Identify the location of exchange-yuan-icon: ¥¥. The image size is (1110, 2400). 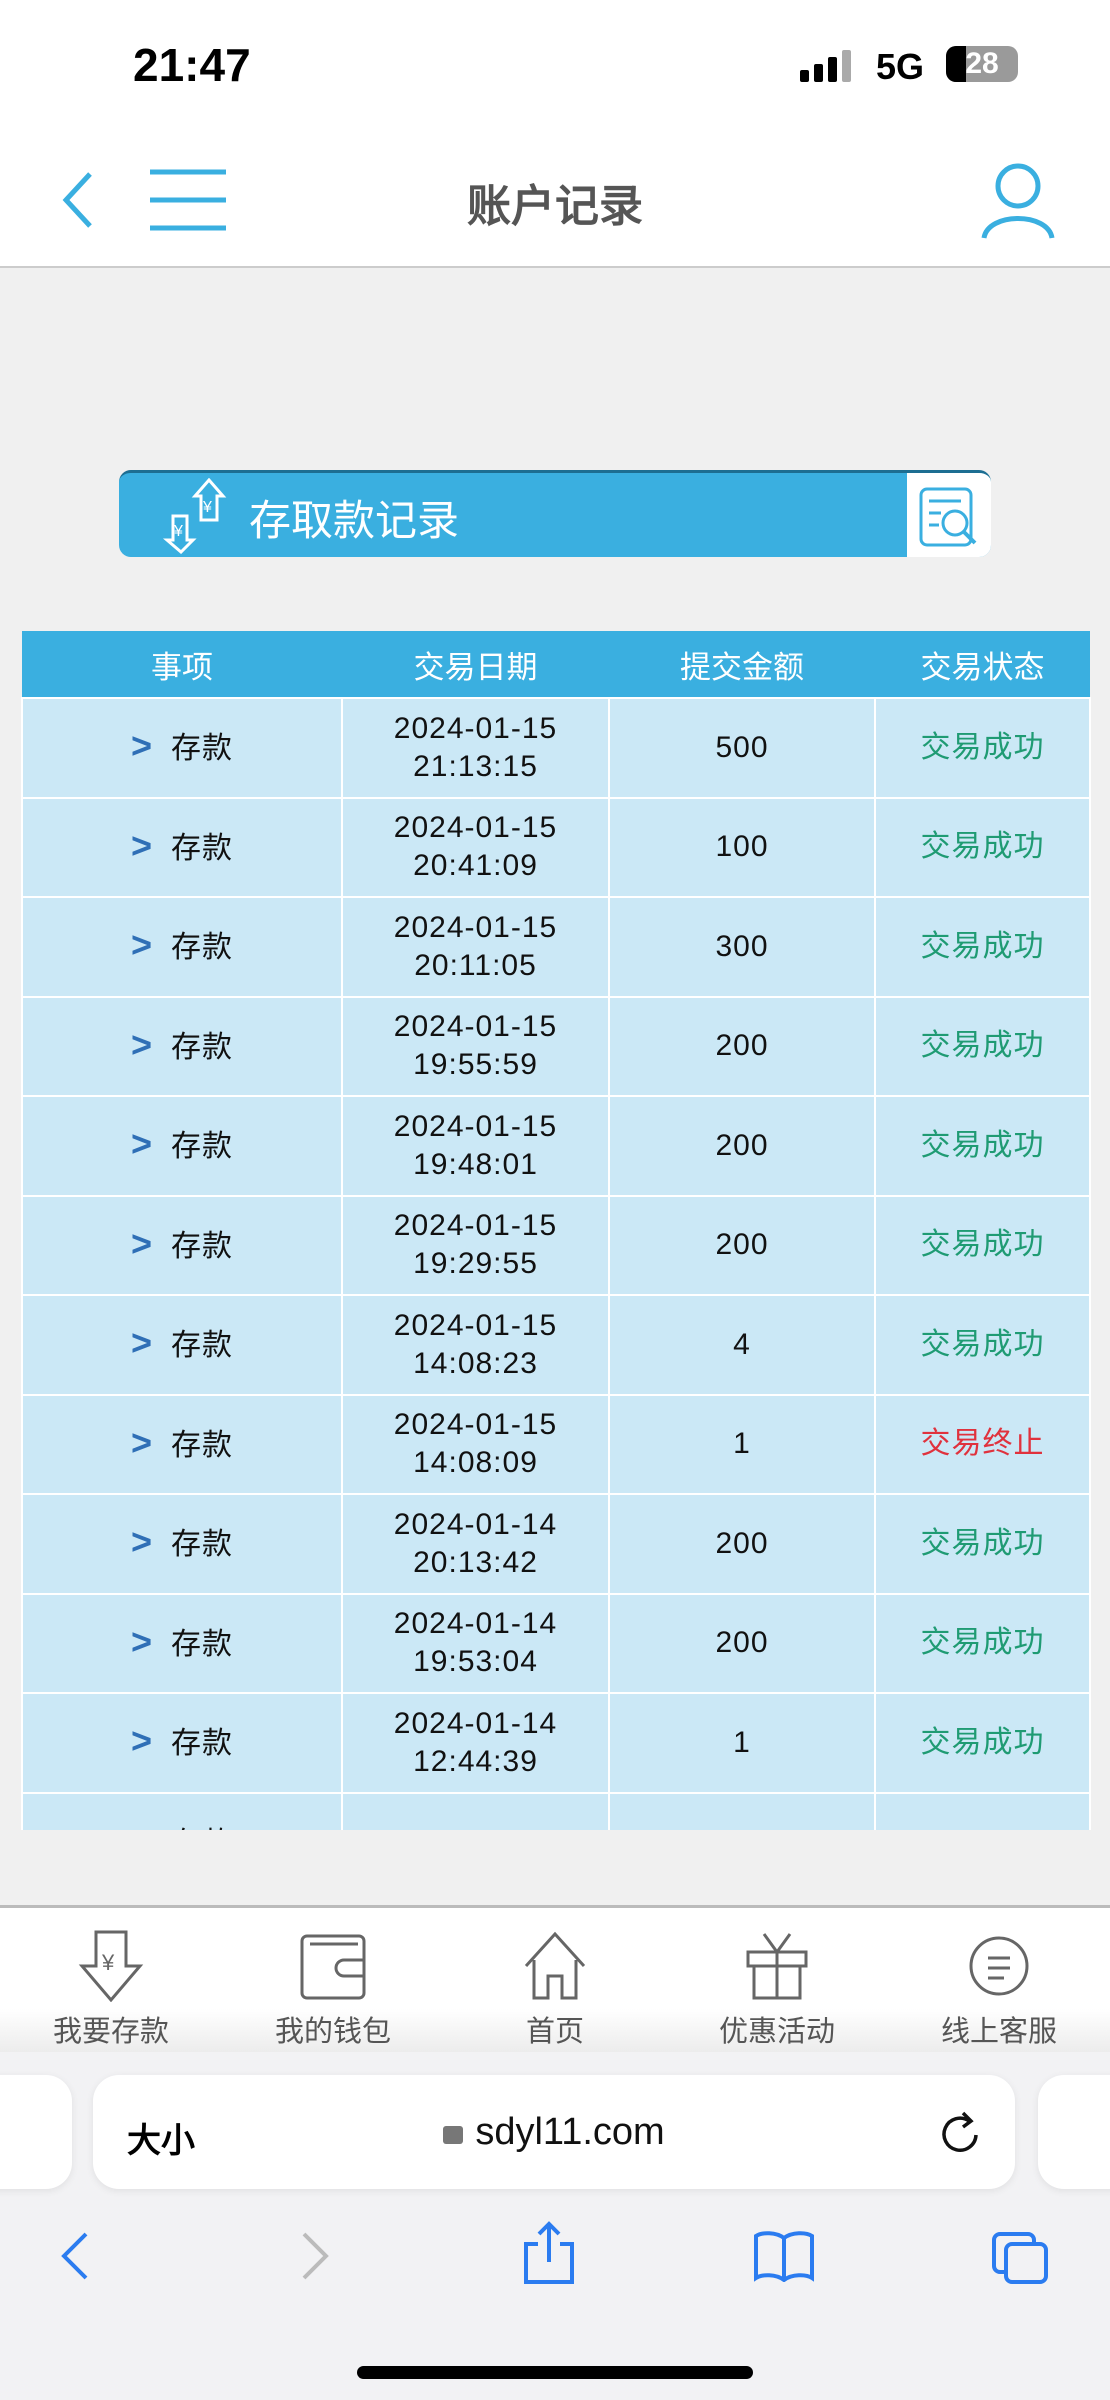
(194, 516).